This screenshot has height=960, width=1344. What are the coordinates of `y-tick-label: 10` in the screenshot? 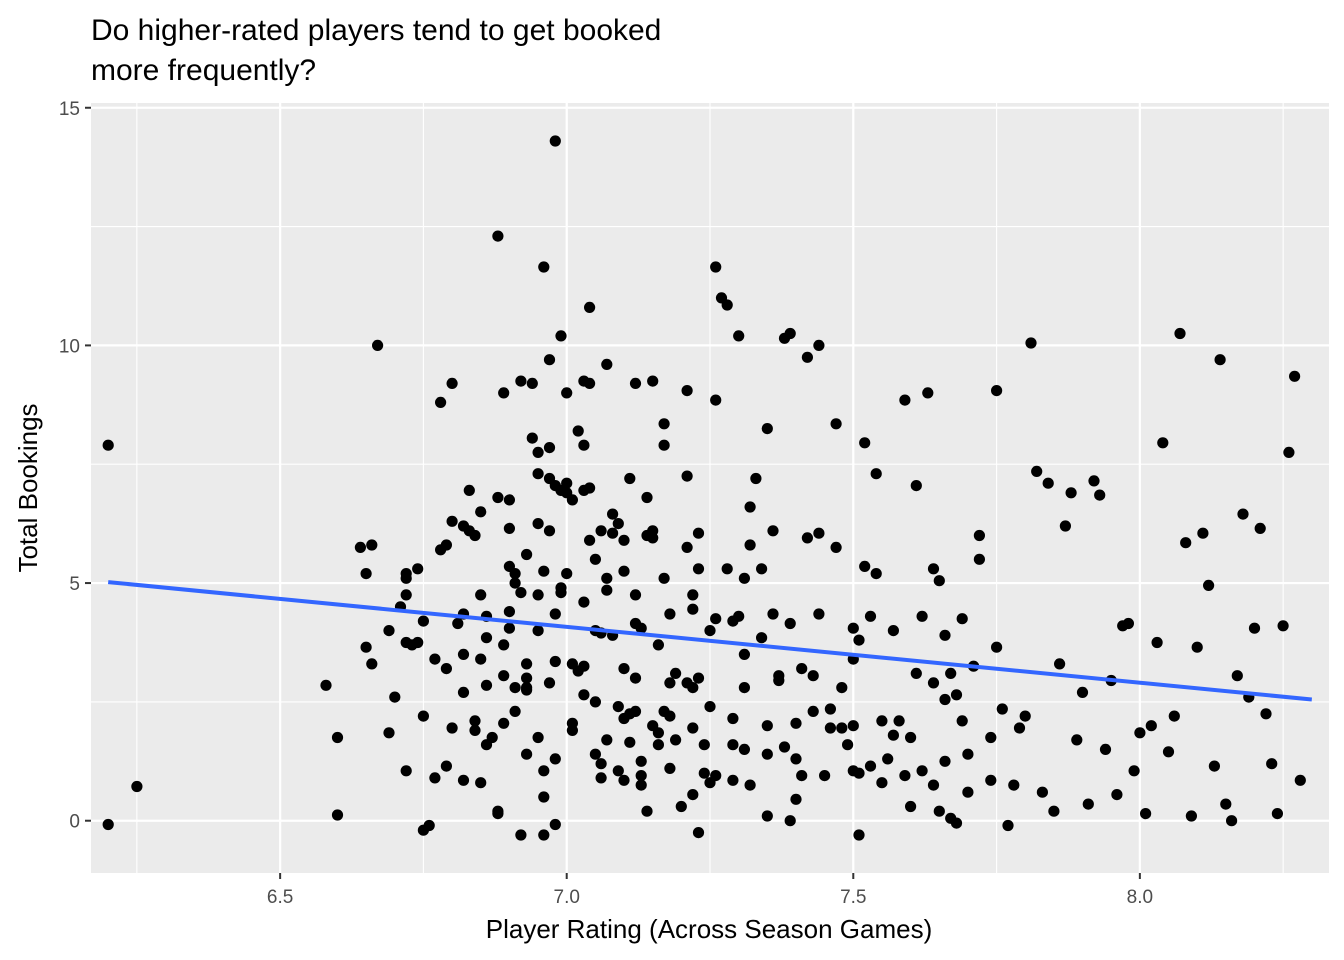 It's located at (69, 346).